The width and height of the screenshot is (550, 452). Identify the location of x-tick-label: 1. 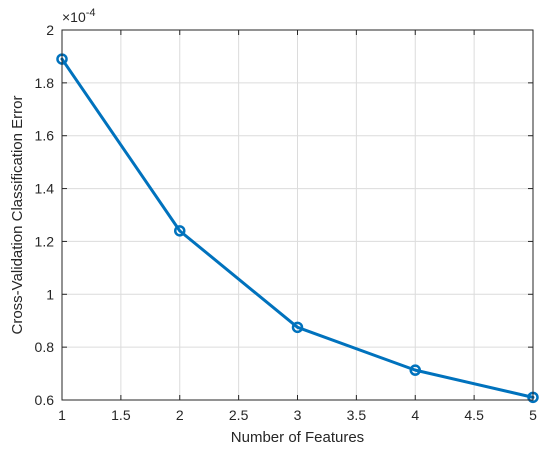
(62, 415).